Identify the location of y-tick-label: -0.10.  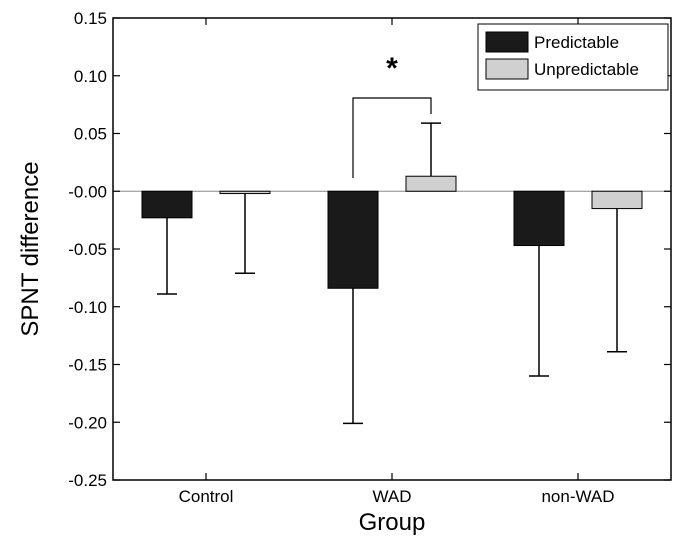
(87, 307).